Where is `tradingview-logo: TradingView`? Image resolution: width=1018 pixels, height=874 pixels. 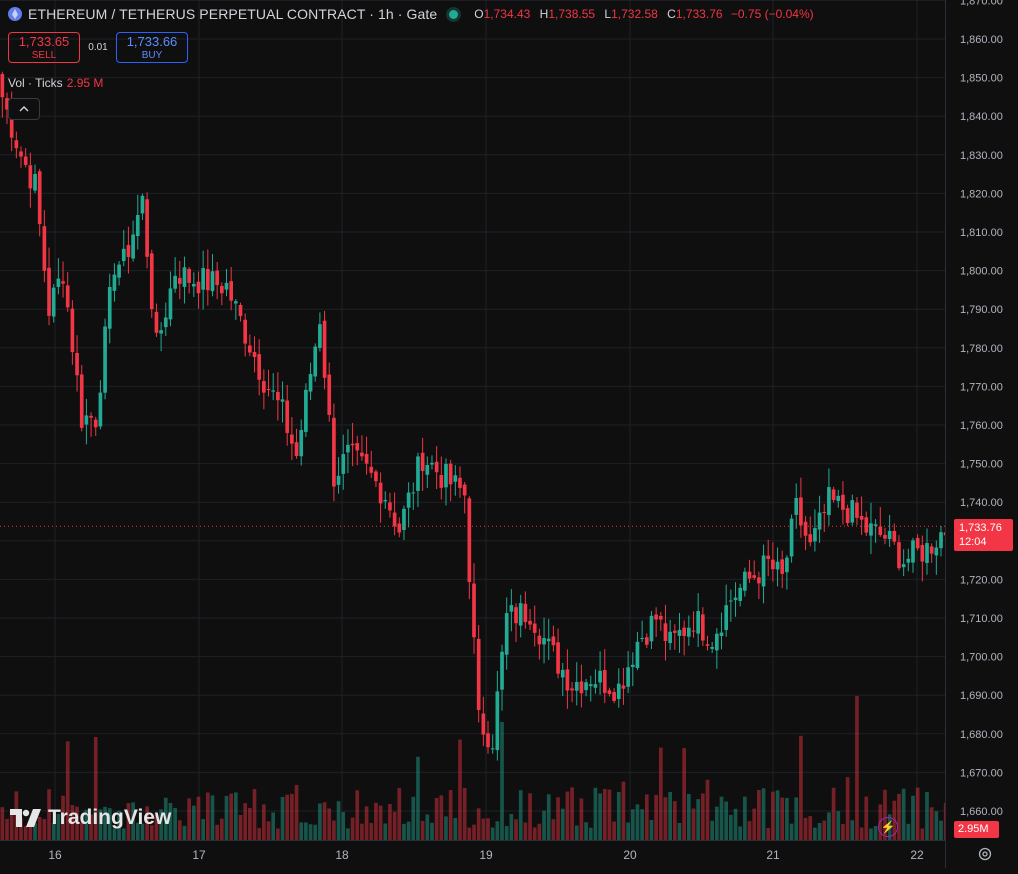 tradingview-logo: TradingView is located at coordinates (90, 818).